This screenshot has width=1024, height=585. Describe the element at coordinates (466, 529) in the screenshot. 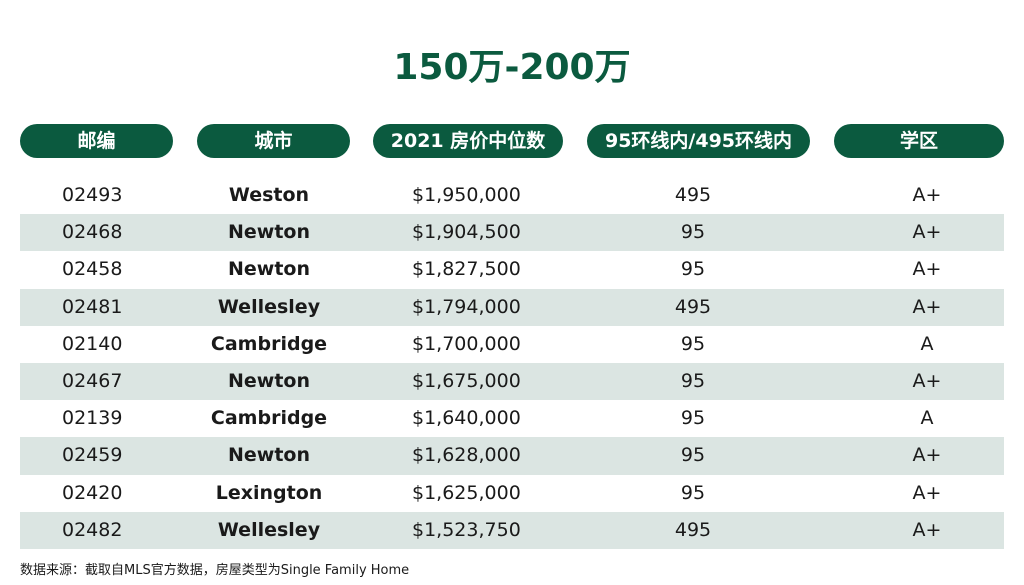

I see `price-cell: $1,523,750` at that location.